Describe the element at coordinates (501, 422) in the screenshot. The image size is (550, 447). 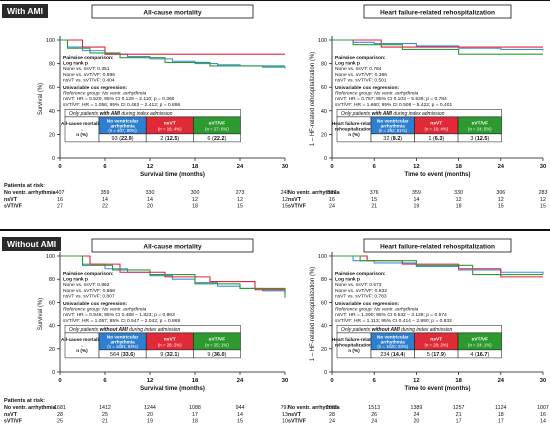
I see `risk-value: 17` at that location.